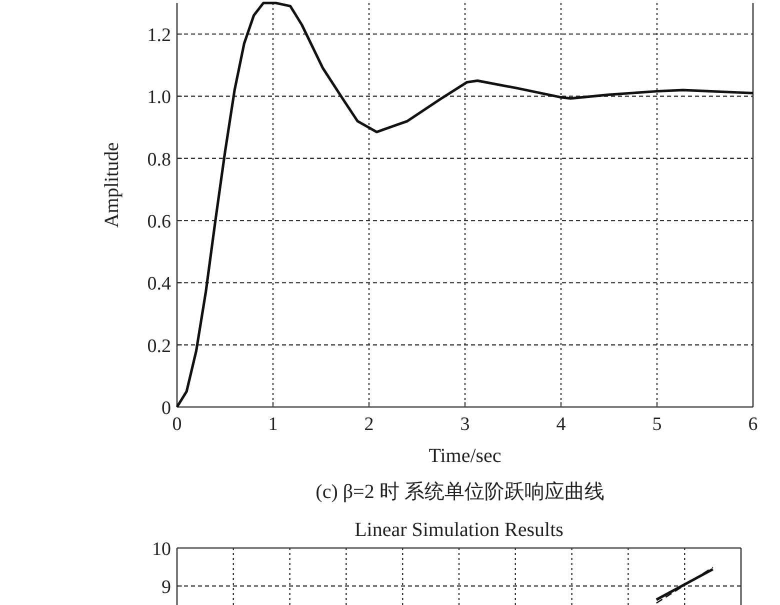 This screenshot has width=780, height=605. What do you see at coordinates (159, 97) in the screenshot?
I see `y-tick-label: 1.0` at bounding box center [159, 97].